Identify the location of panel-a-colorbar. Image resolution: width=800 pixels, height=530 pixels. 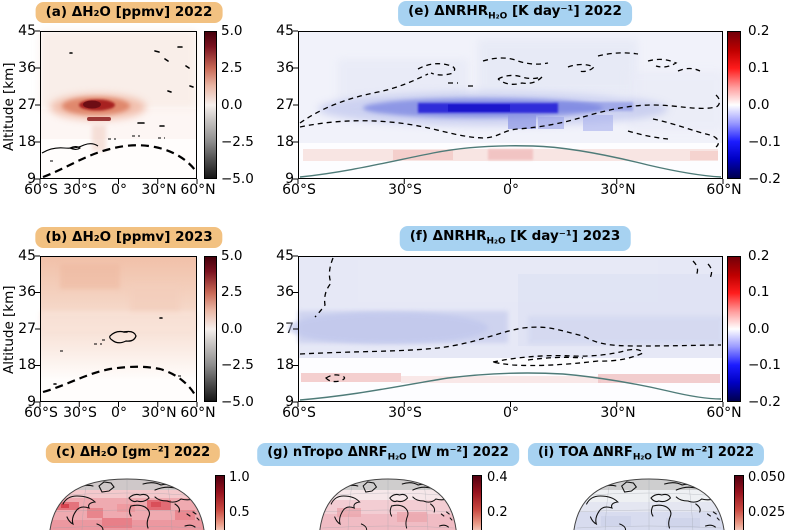
(210, 105).